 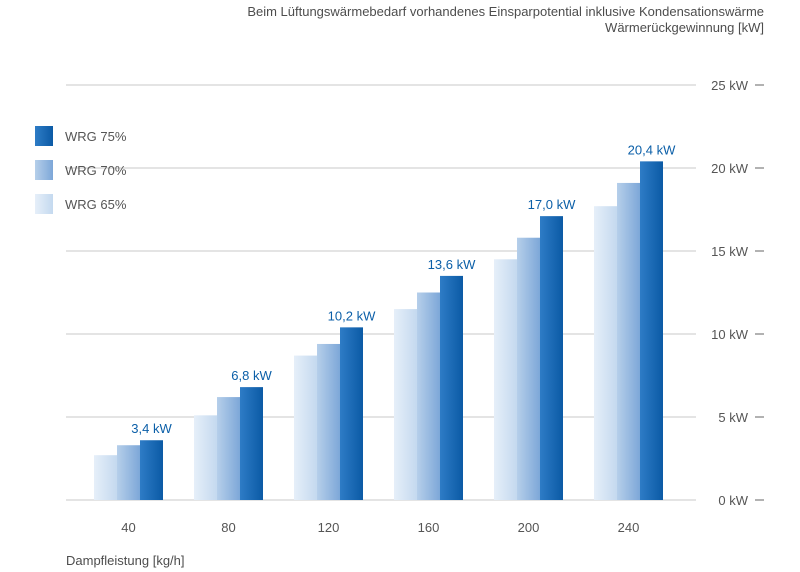 What do you see at coordinates (251, 375) in the screenshot?
I see `data-label: 6,8 kW` at bounding box center [251, 375].